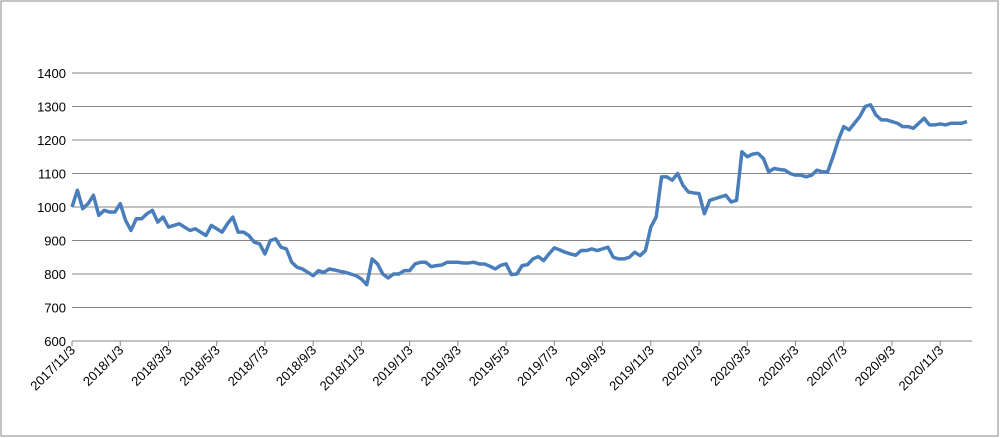 This screenshot has height=438, width=1000. Describe the element at coordinates (55, 308) in the screenshot. I see `y-tick-label: 700` at that location.